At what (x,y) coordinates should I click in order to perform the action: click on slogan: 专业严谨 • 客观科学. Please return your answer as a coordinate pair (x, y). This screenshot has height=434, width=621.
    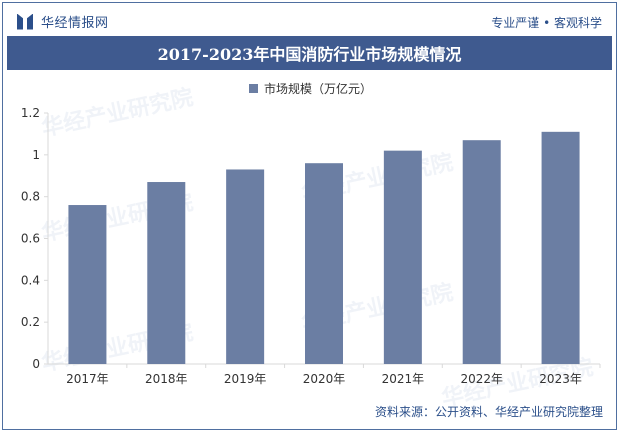
    Looking at the image, I should click on (546, 23).